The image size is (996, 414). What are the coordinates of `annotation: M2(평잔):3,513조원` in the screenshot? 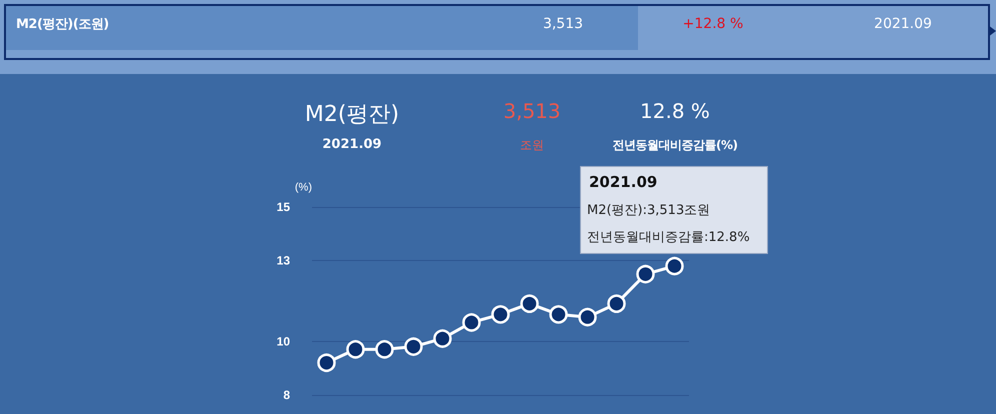 It's located at (648, 210).